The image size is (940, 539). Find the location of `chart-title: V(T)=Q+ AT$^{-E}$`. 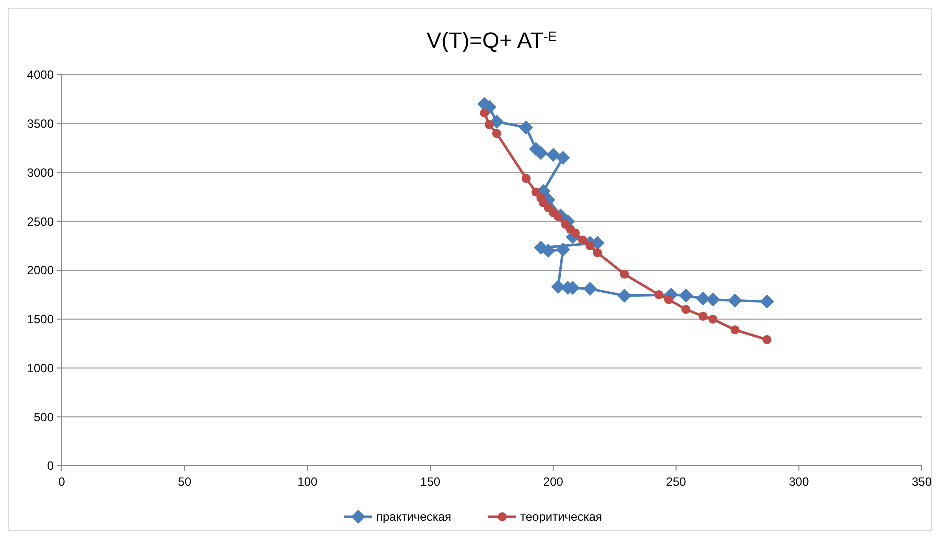

chart-title: V(T)=Q+ AT$^{-E}$ is located at coordinates (492, 40).